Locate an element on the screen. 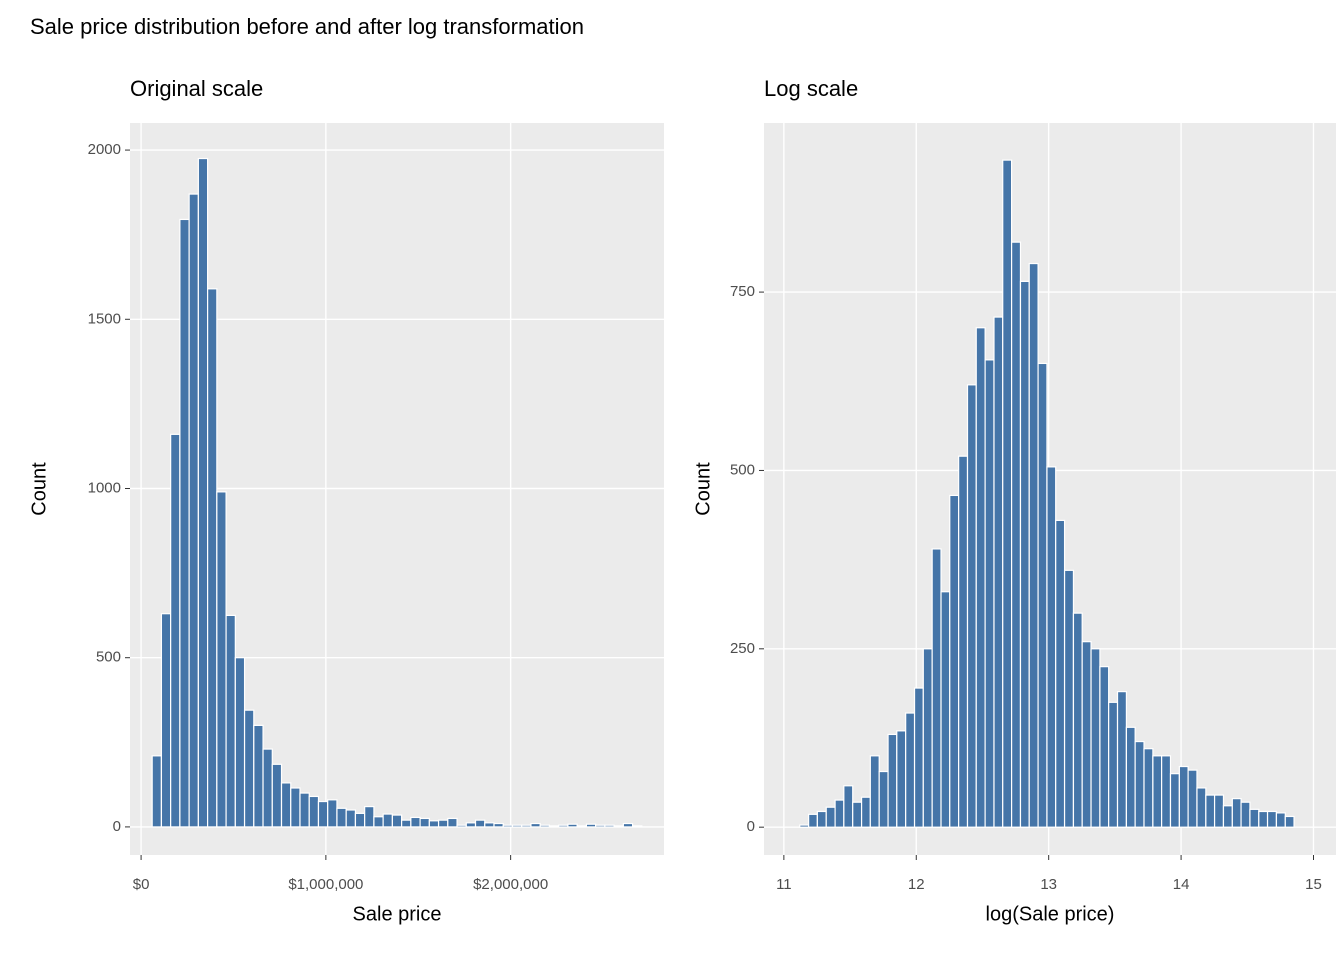 The width and height of the screenshot is (1344, 960). panel-title: Original scale is located at coordinates (196, 88).